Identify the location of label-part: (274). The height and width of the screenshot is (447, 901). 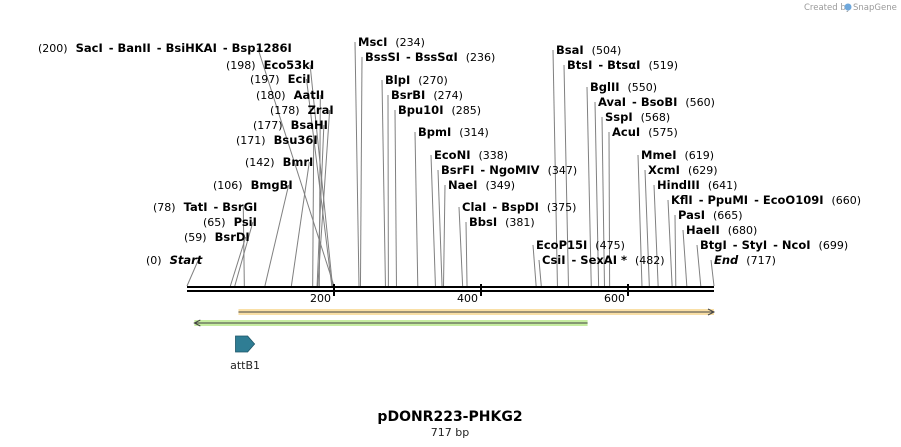
(448, 95).